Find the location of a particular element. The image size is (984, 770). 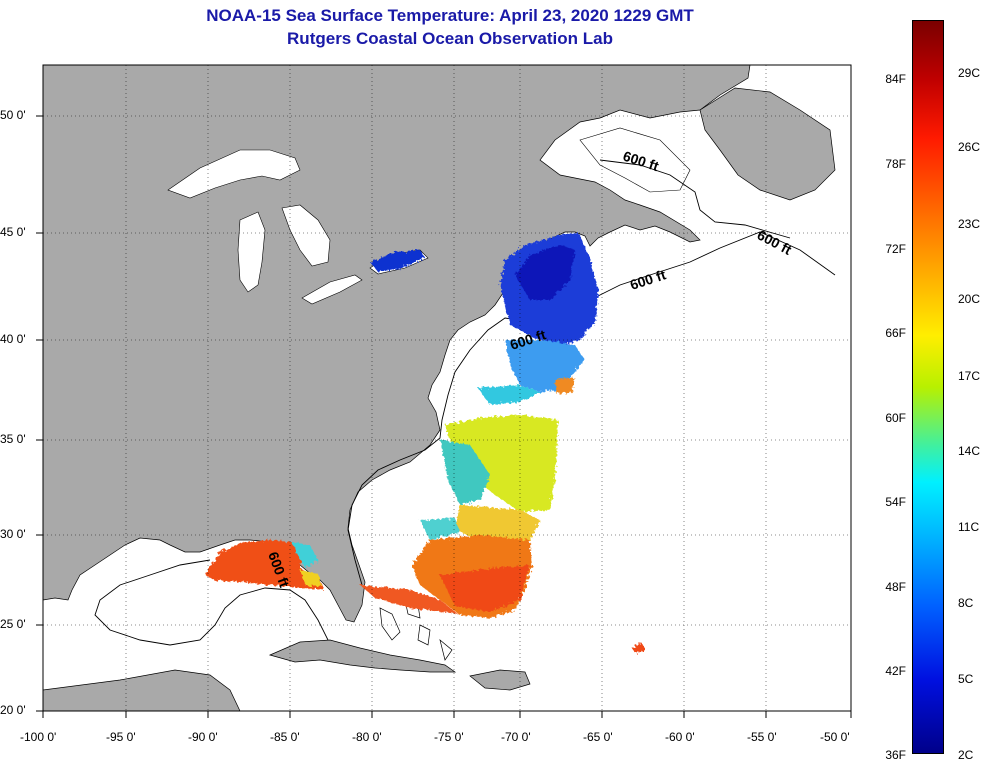

colorbar-f-label: 72F is located at coordinates (895, 249).